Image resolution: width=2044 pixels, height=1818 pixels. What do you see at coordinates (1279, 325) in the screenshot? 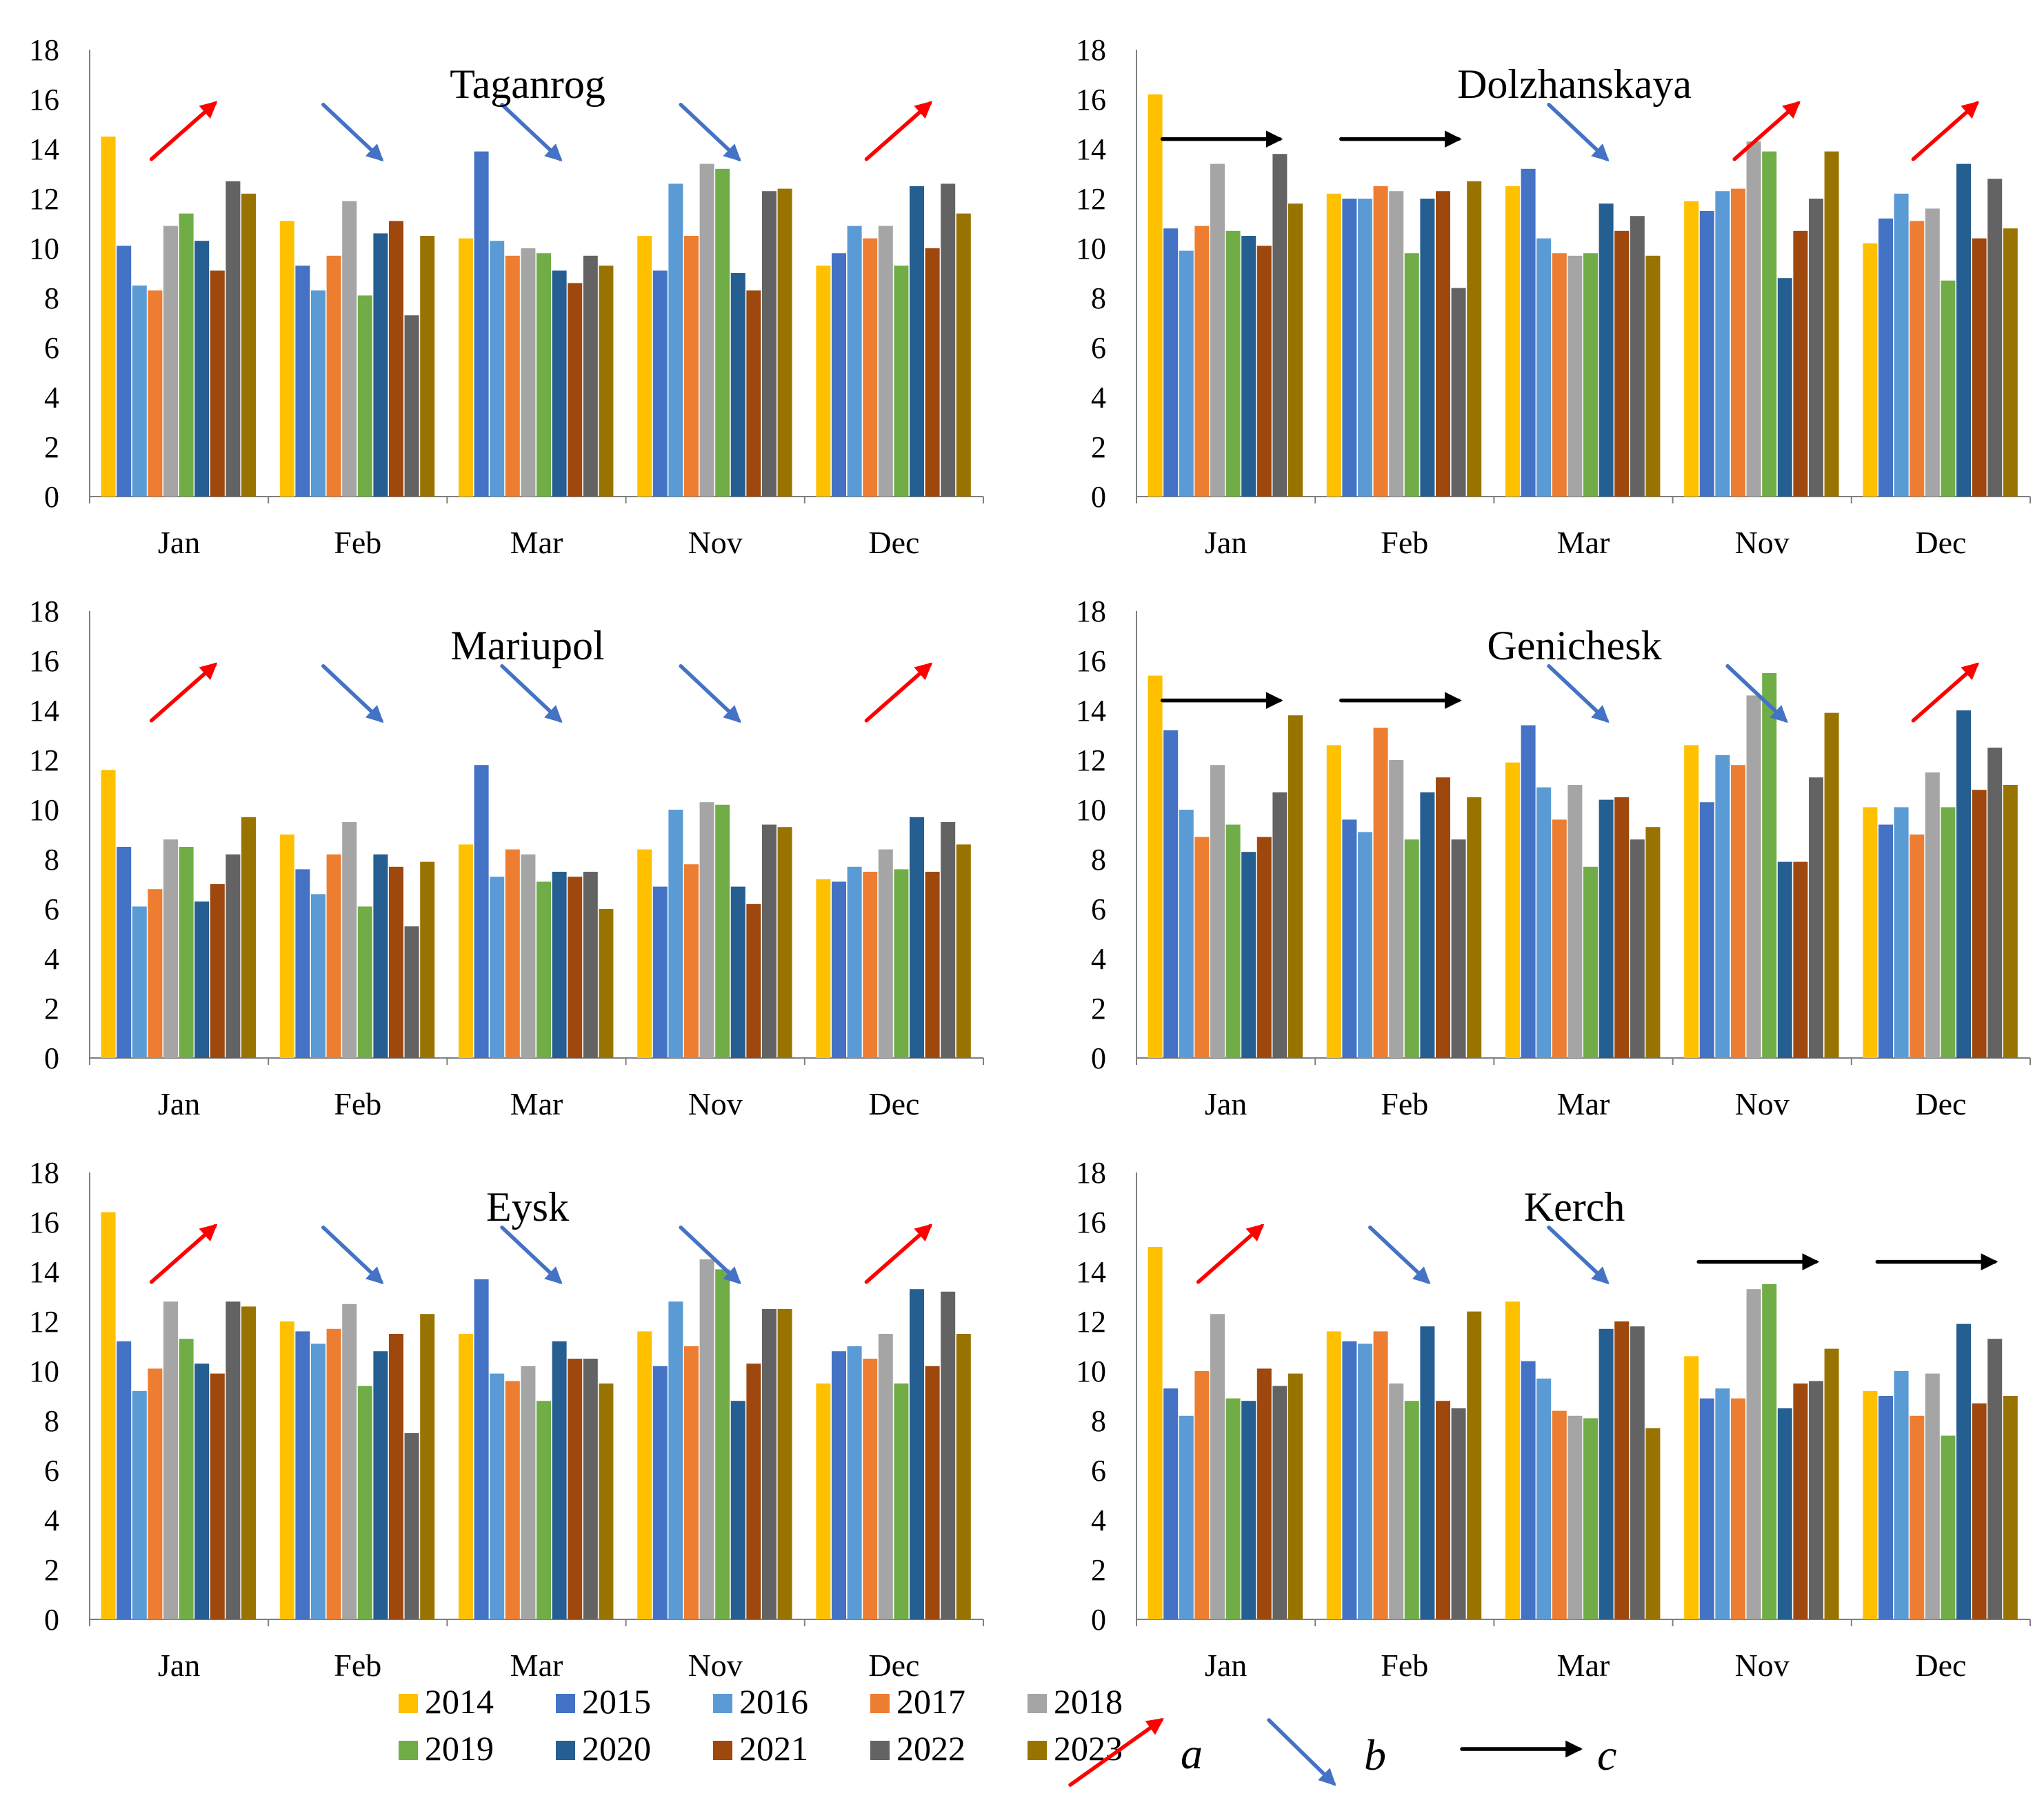
I see `bar-dolzhanskaya-jan-2022` at bounding box center [1279, 325].